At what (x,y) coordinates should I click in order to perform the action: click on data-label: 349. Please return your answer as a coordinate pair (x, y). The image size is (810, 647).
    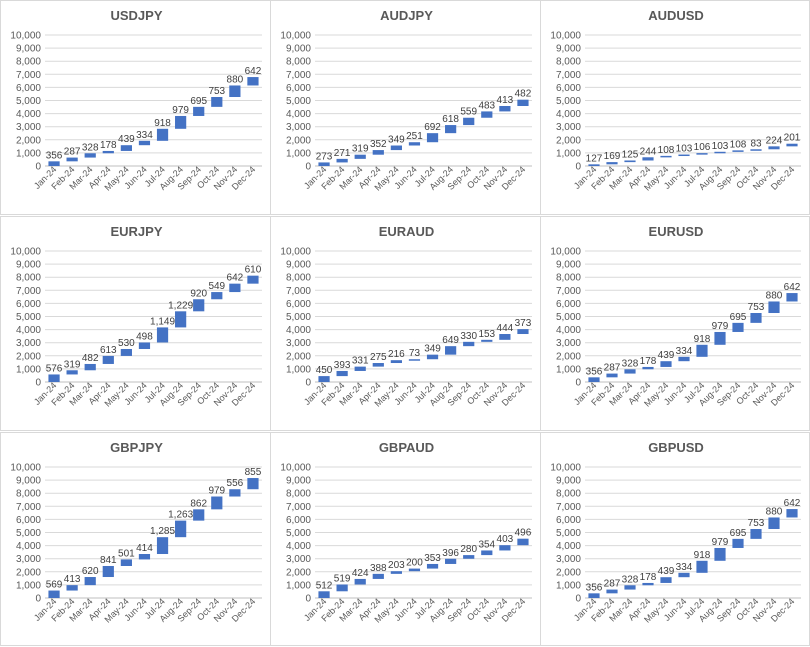
    Looking at the image, I should click on (432, 349).